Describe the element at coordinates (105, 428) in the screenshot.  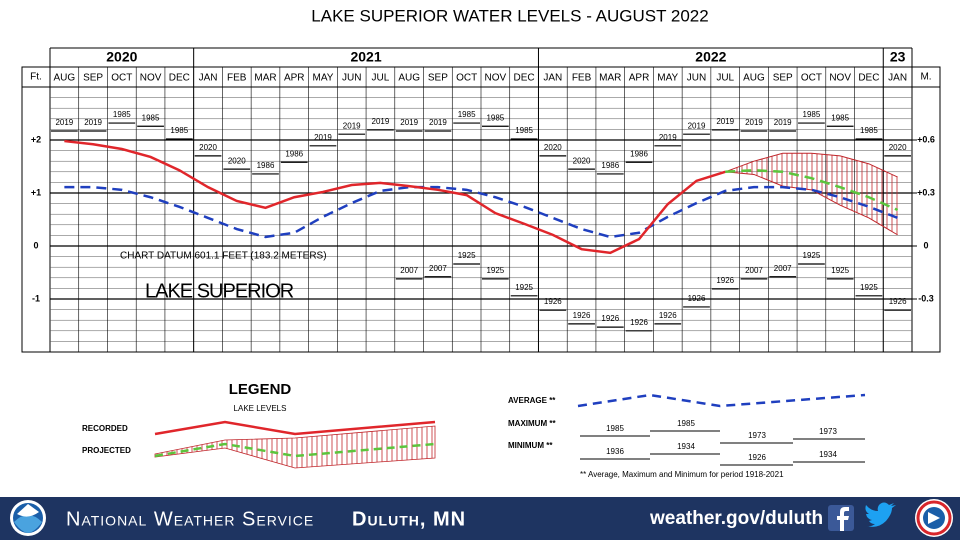
I see `legend-recorded-label: RECORDED` at that location.